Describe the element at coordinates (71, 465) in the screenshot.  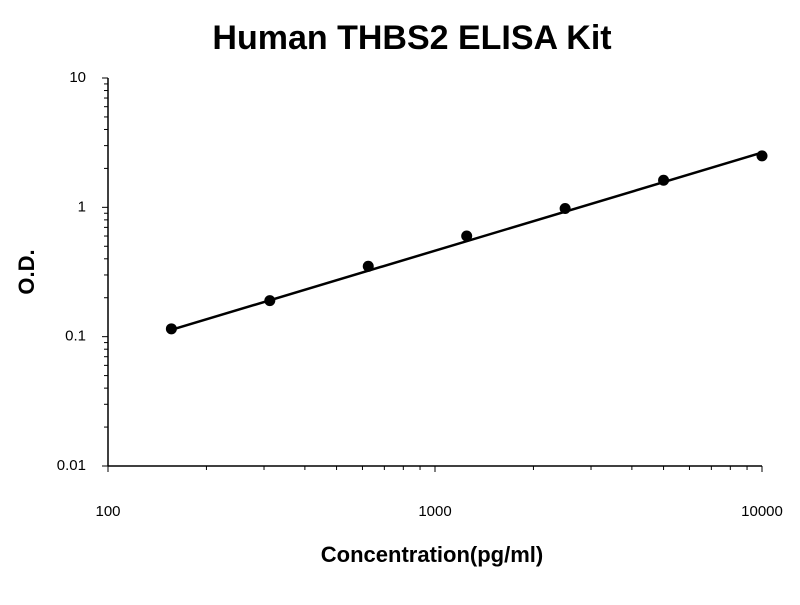
I see `y-tick-label: 0.01` at that location.